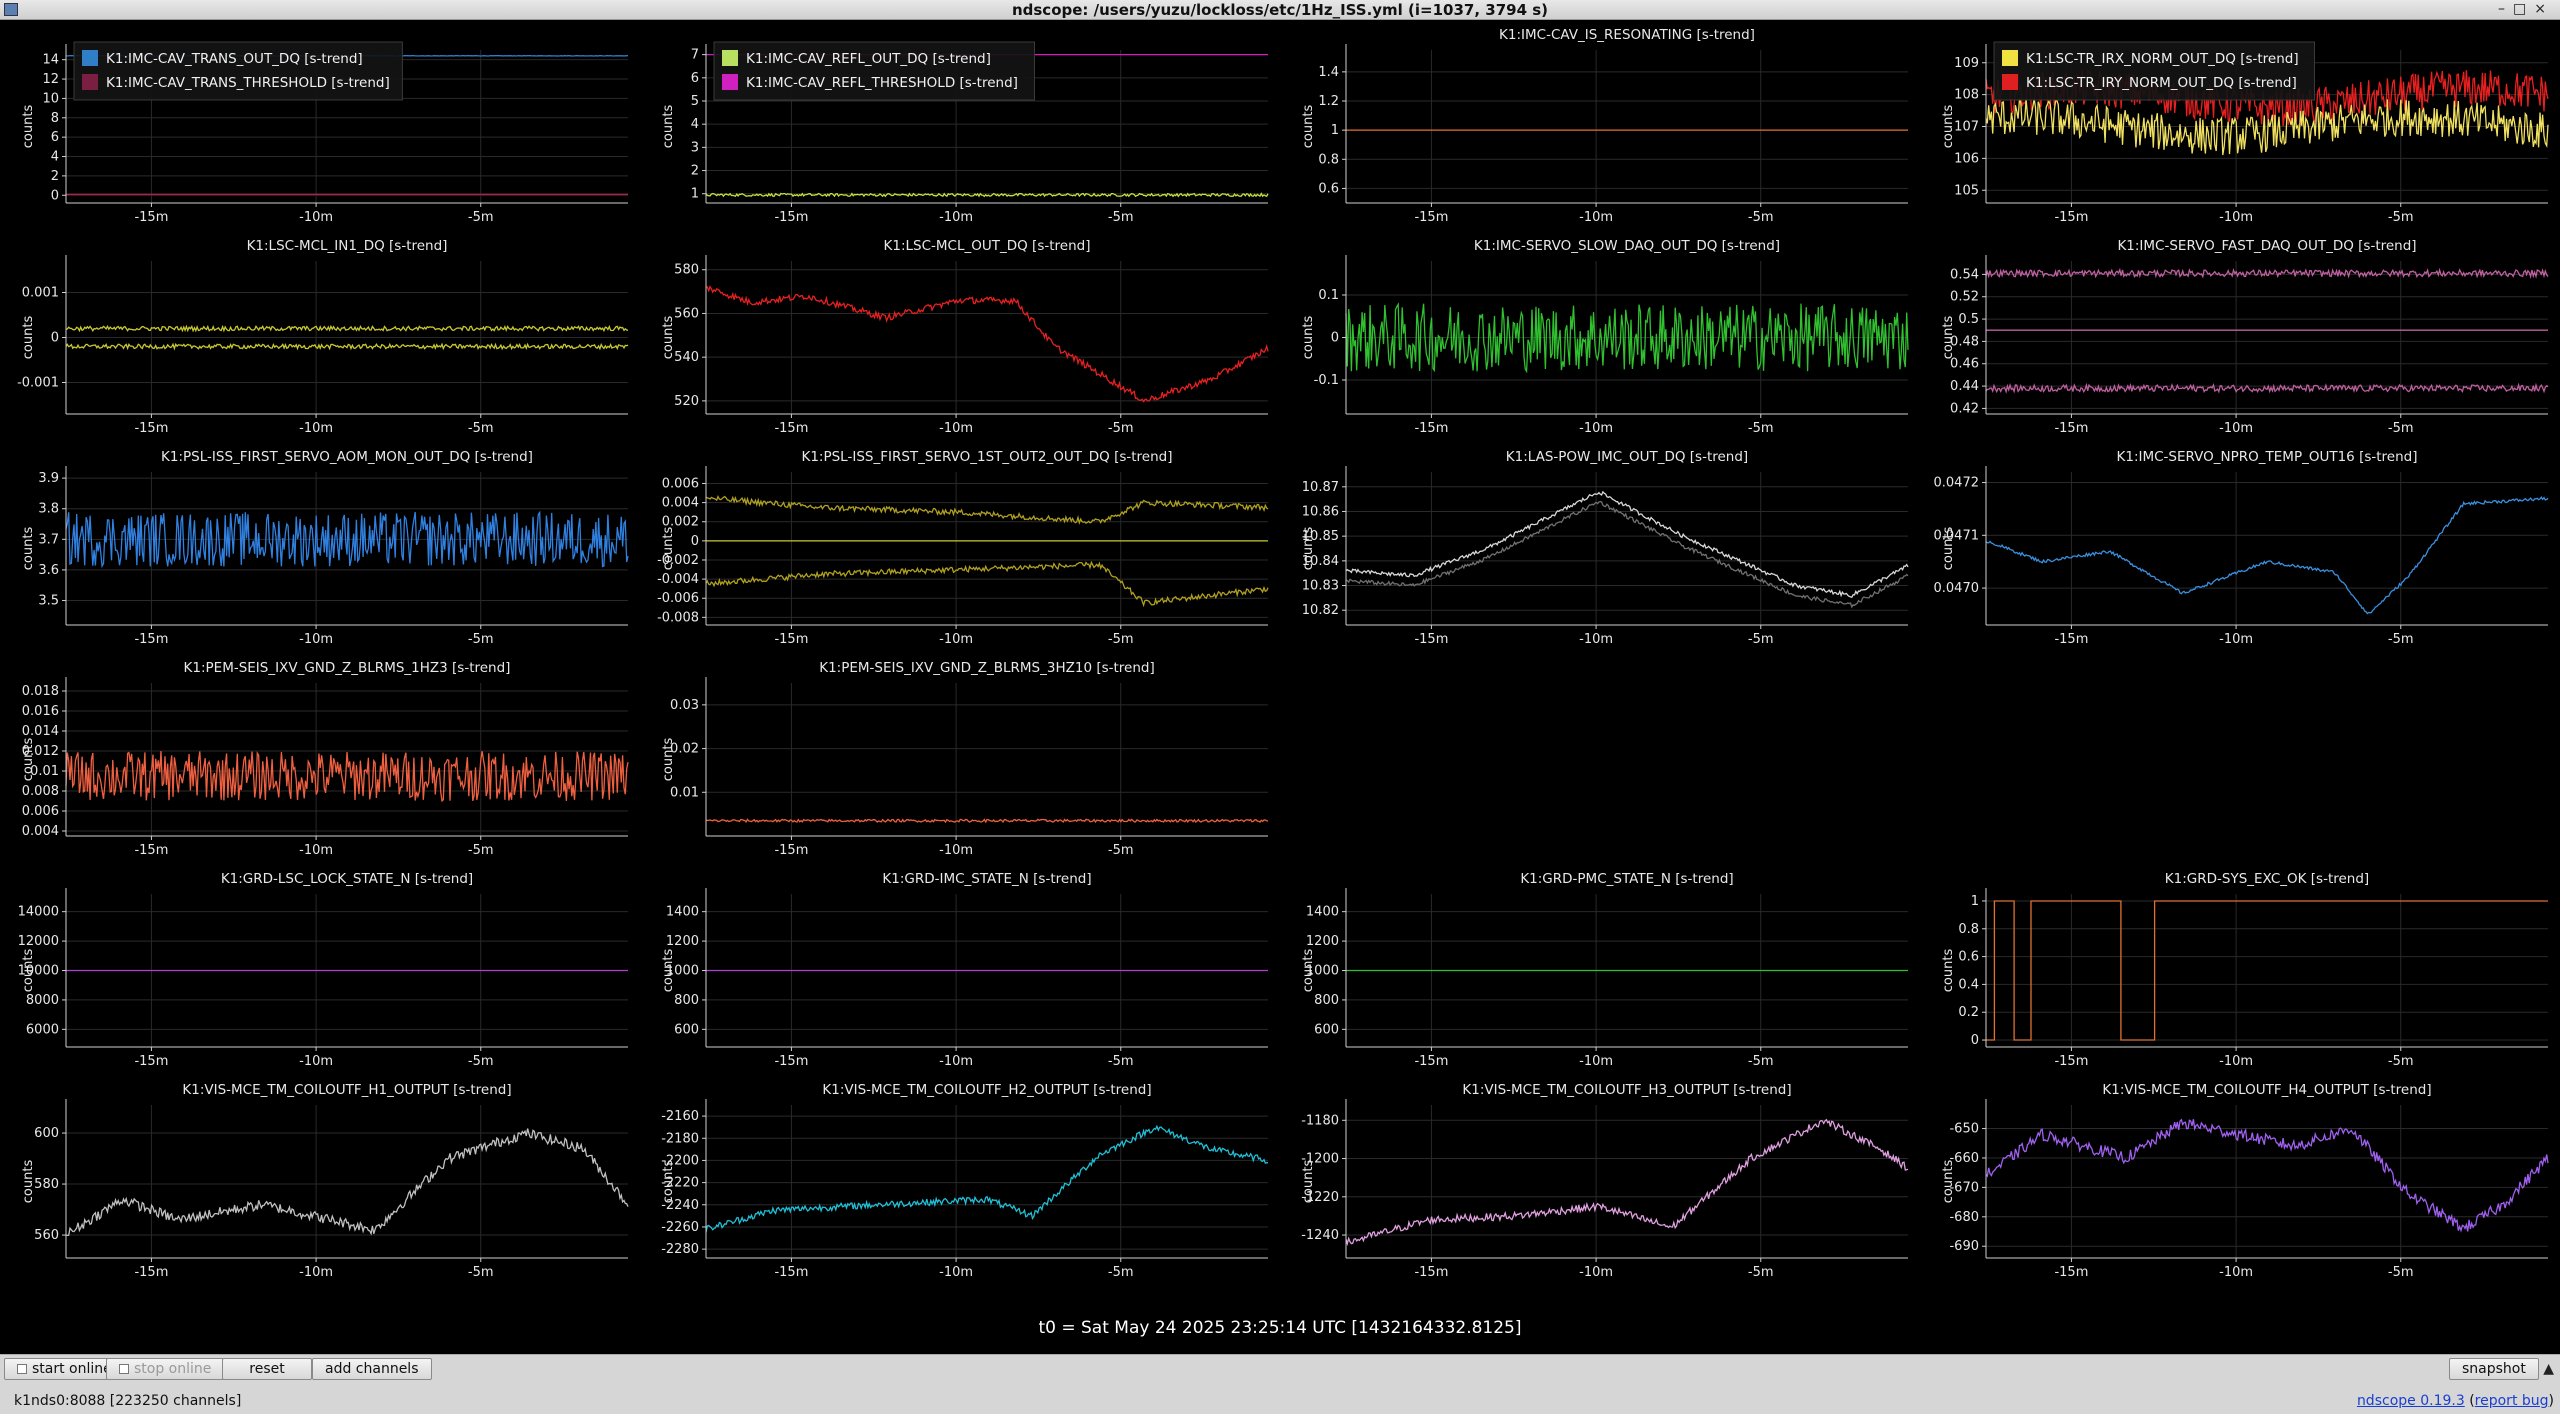 Image resolution: width=2560 pixels, height=1414 pixels. I want to click on y-tick-label: 520, so click(686, 401).